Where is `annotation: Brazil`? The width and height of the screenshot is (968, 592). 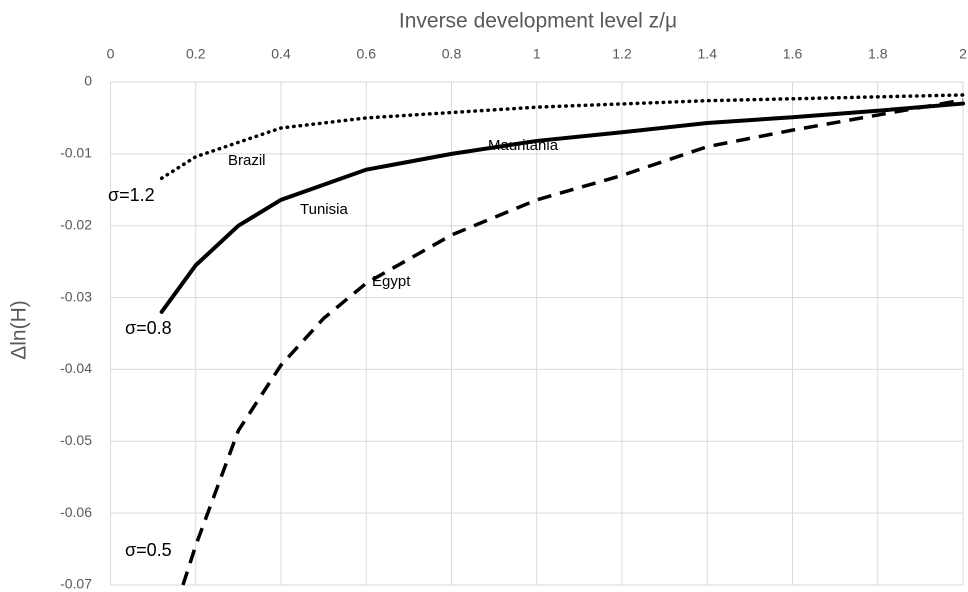 annotation: Brazil is located at coordinates (247, 160).